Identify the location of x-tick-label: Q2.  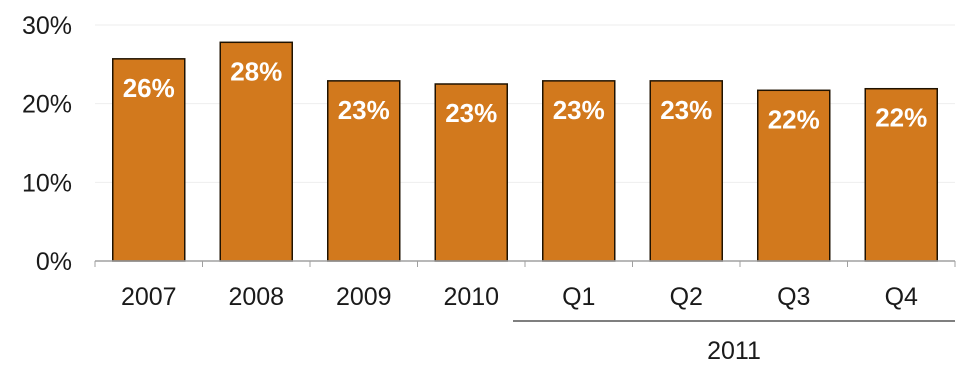
(686, 297).